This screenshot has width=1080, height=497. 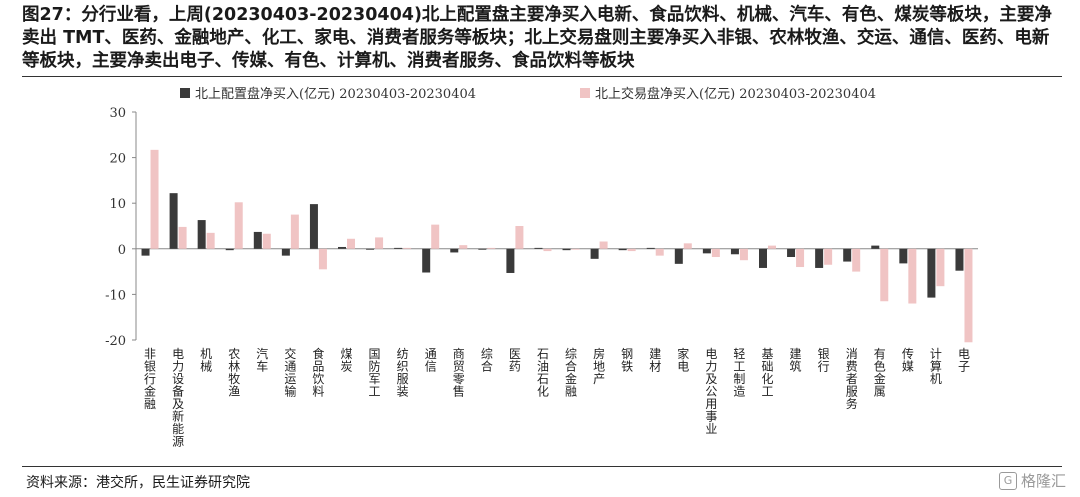 I want to click on category-label: 钢铁, so click(x=627, y=360).